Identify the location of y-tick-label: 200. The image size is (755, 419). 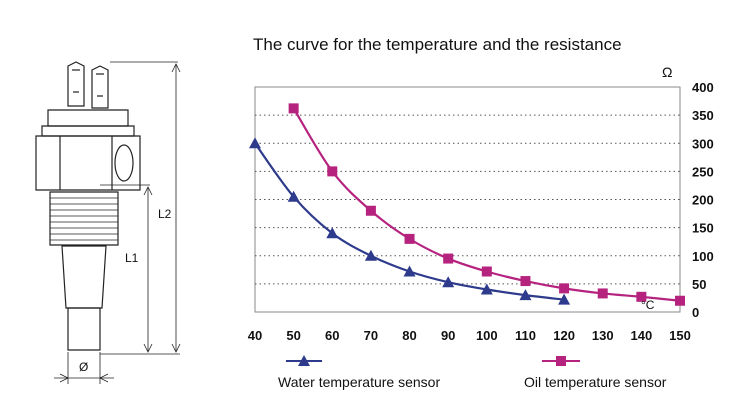
(703, 200).